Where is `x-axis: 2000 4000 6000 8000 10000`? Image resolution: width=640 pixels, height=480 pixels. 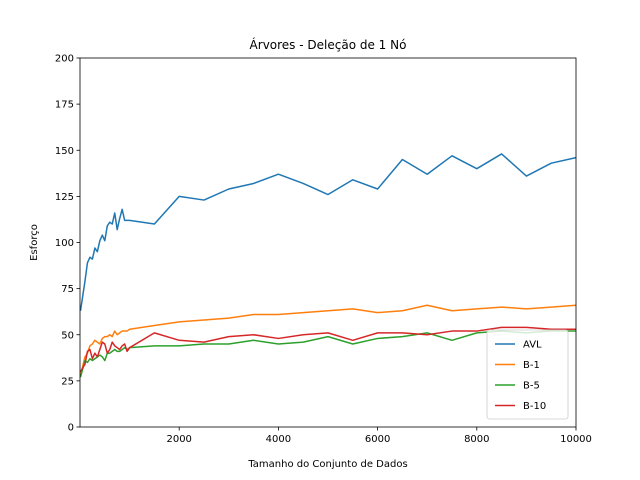 x-axis: 2000 4000 6000 8000 10000 is located at coordinates (379, 436).